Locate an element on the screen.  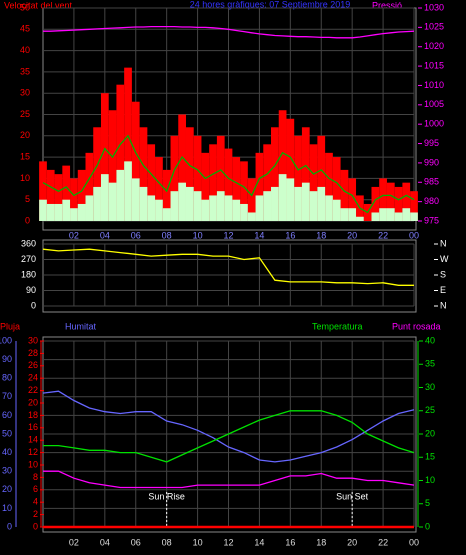
y-tick-label: 180 is located at coordinates (28, 274).